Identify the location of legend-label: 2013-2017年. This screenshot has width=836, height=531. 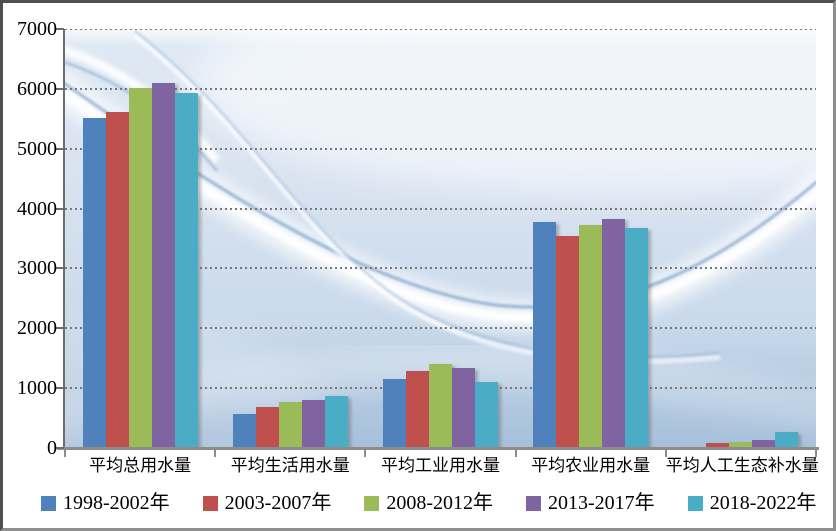
(601, 503).